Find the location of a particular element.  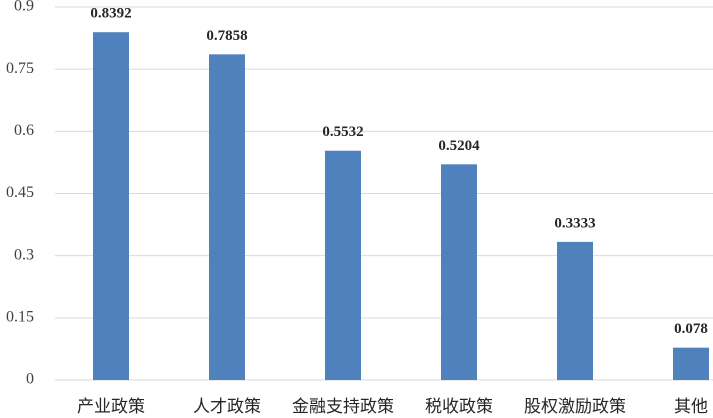

x-tick-label: 其他 is located at coordinates (691, 406).